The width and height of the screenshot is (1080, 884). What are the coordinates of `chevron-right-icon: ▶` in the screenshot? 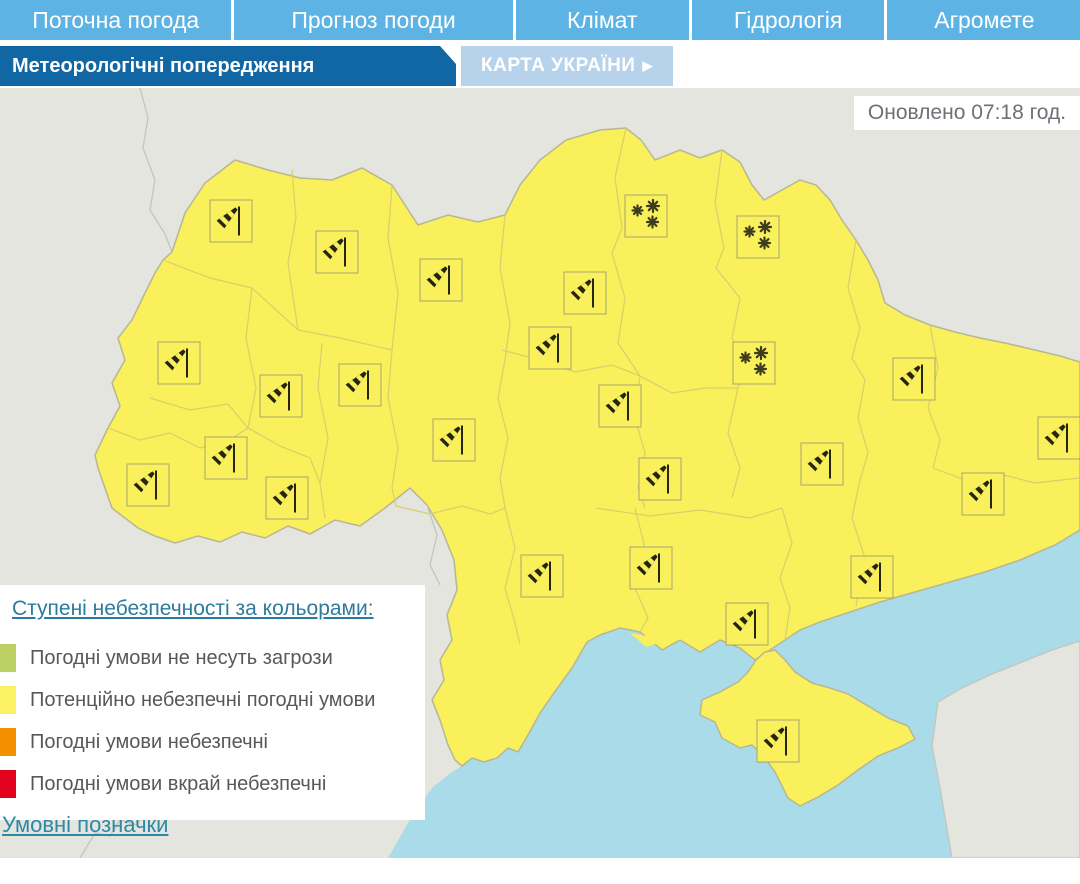 It's located at (647, 65).